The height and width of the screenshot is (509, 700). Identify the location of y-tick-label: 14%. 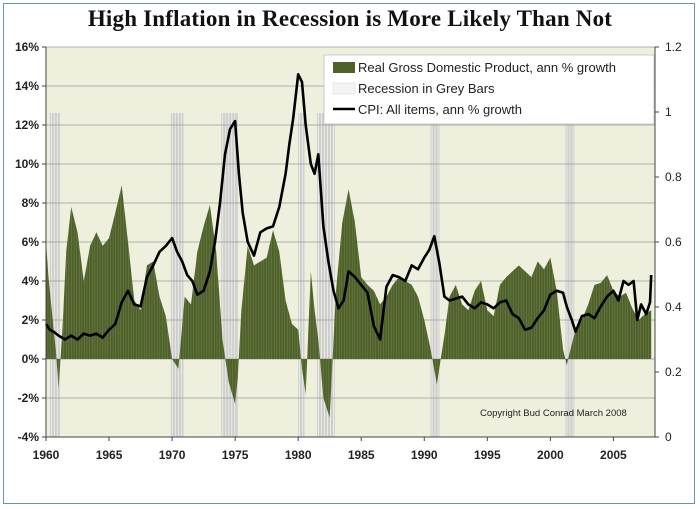
(27, 86).